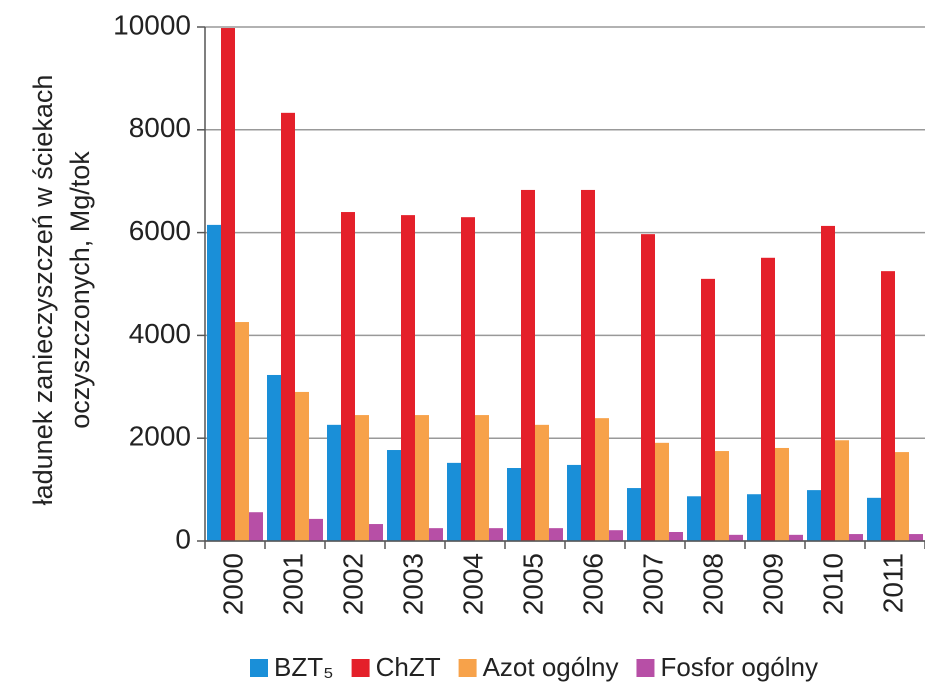  Describe the element at coordinates (712, 584) in the screenshot. I see `x-tick-label: 2008` at that location.